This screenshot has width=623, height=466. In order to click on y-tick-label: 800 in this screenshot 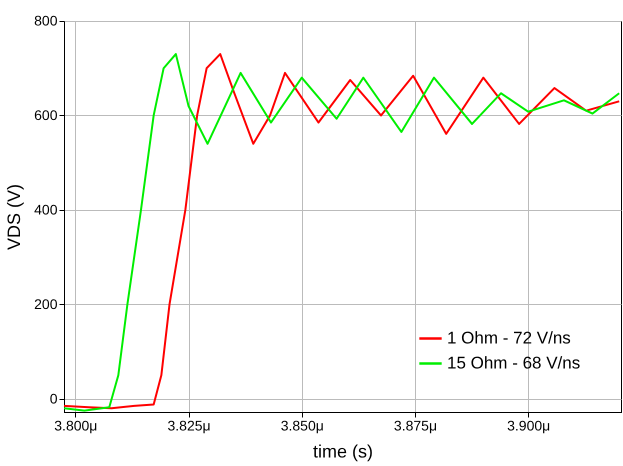, I will do `click(46, 20)`.